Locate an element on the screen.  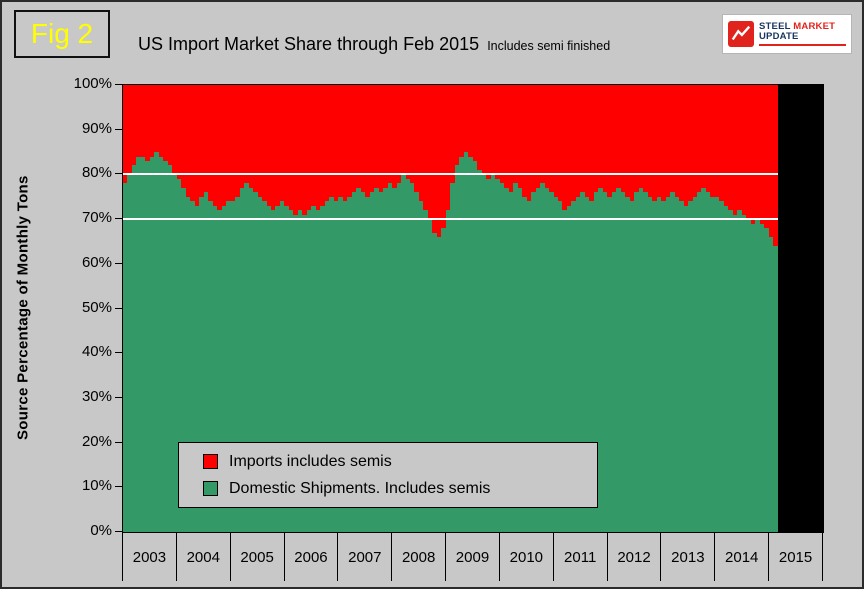
legend-item-domestic: Domestic Shipments. Includes semis is located at coordinates (400, 489).